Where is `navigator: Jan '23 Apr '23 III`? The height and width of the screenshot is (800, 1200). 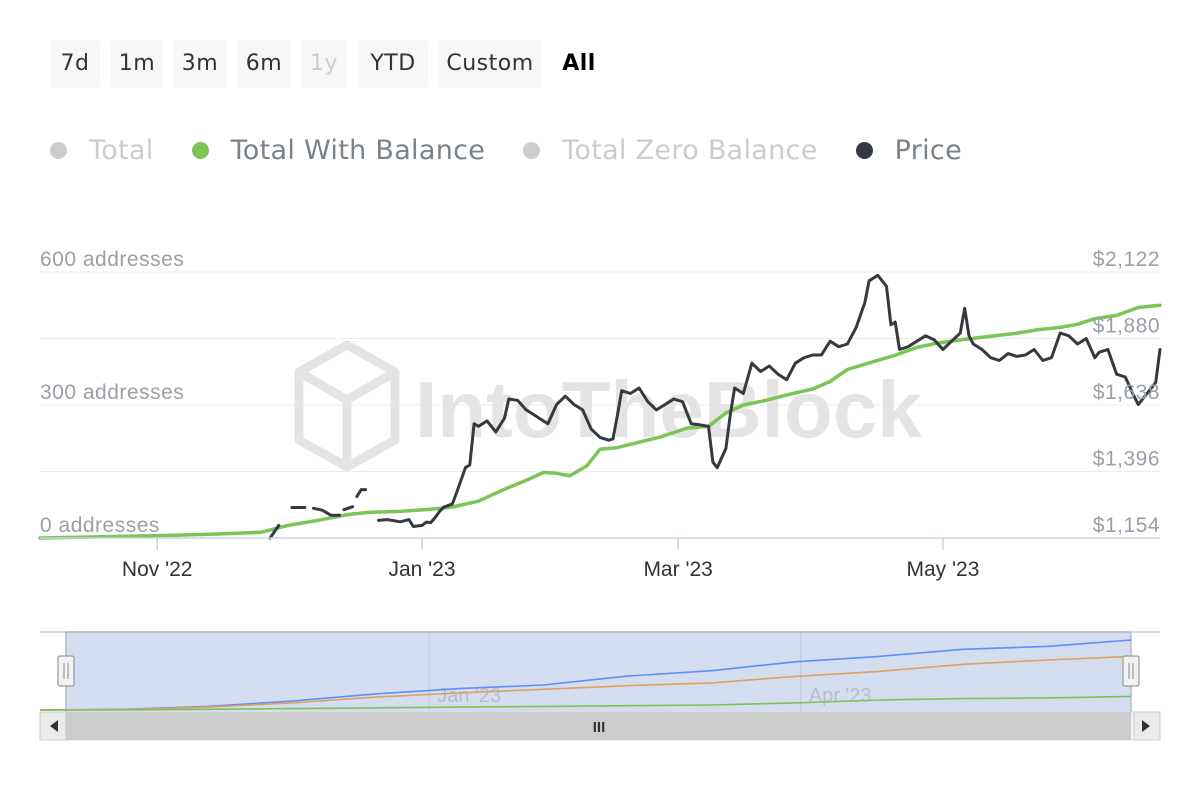 navigator: Jan '23 Apr '23 III is located at coordinates (600, 686).